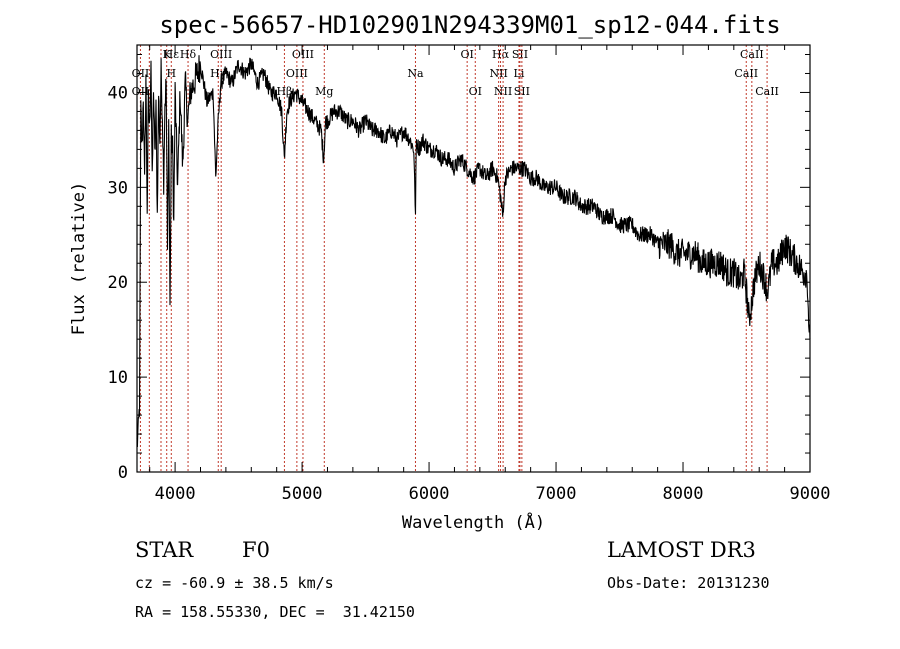 The height and width of the screenshot is (649, 900). What do you see at coordinates (221, 54) in the screenshot?
I see `line-label-3: OIII` at bounding box center [221, 54].